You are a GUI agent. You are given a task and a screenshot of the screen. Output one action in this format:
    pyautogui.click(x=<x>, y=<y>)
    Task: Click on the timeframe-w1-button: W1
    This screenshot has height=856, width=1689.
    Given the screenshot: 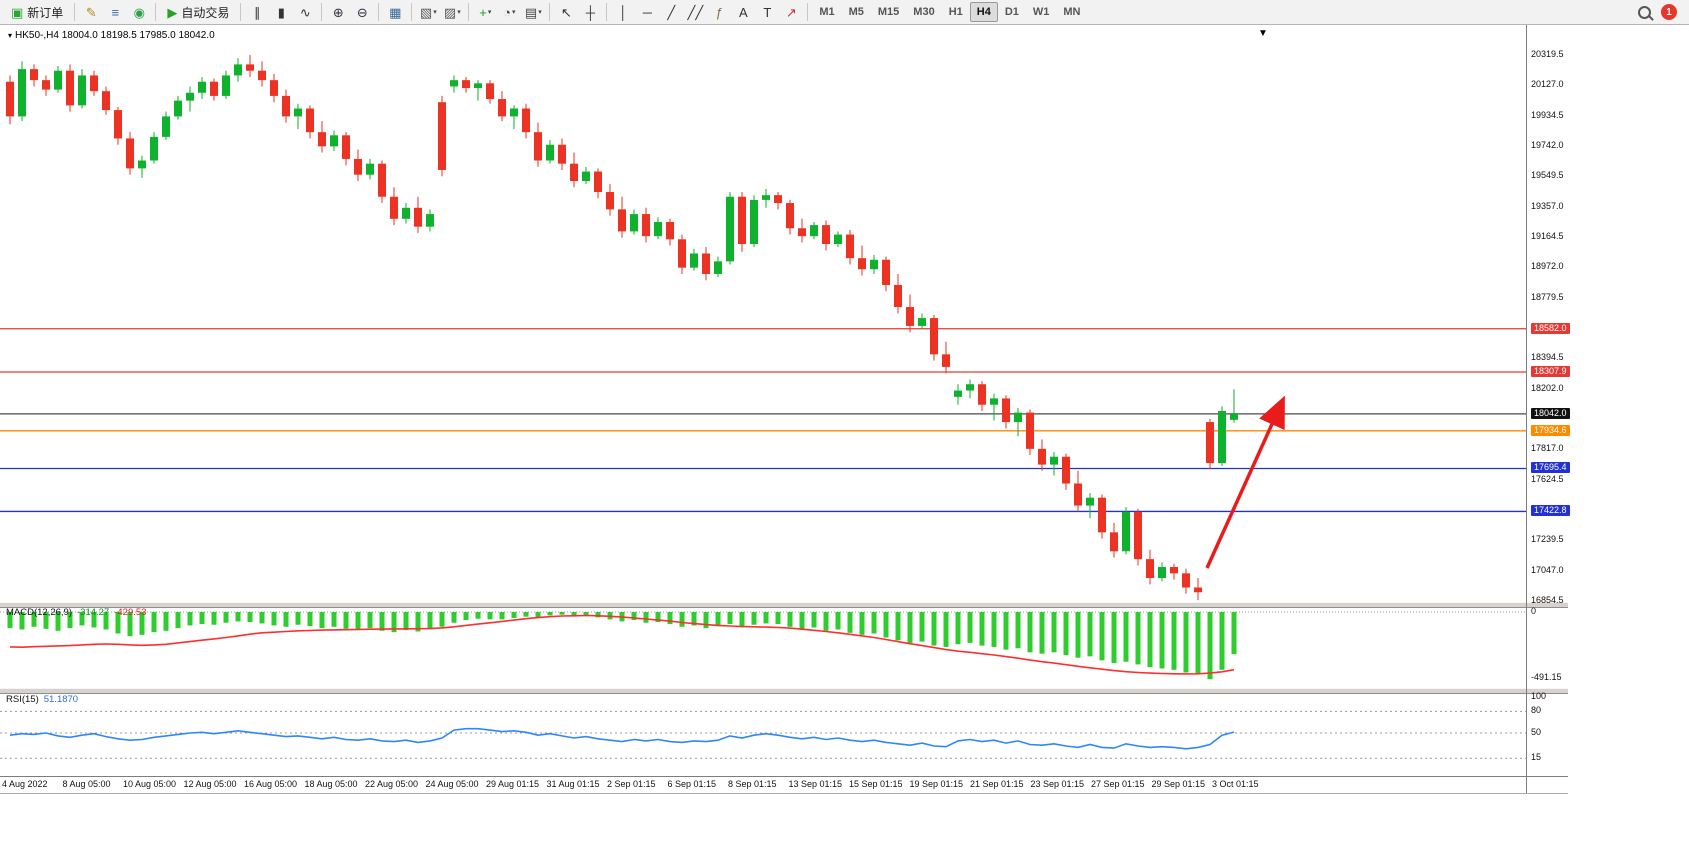 What is the action you would take?
    pyautogui.click(x=1041, y=12)
    